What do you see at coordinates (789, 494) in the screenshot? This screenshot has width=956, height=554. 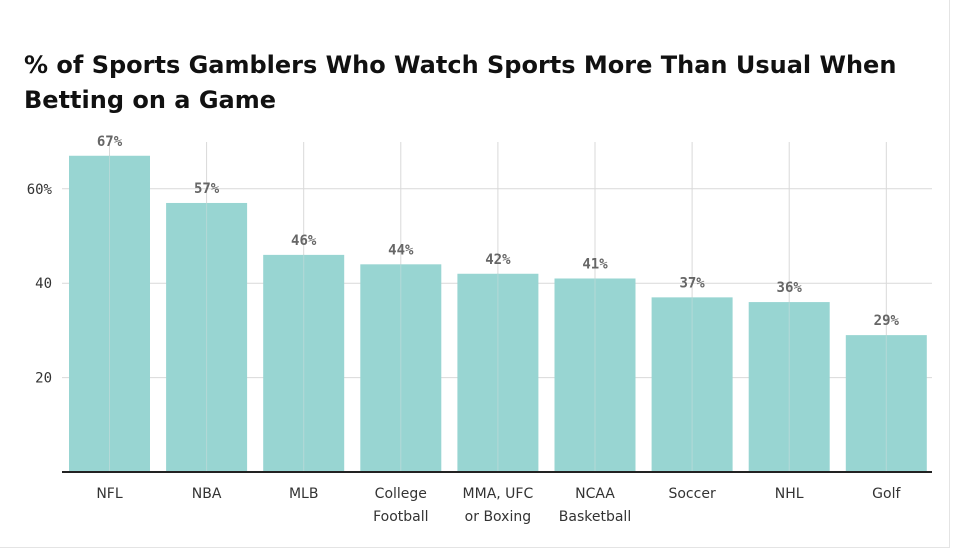 I see `category-label-7: NHL` at bounding box center [789, 494].